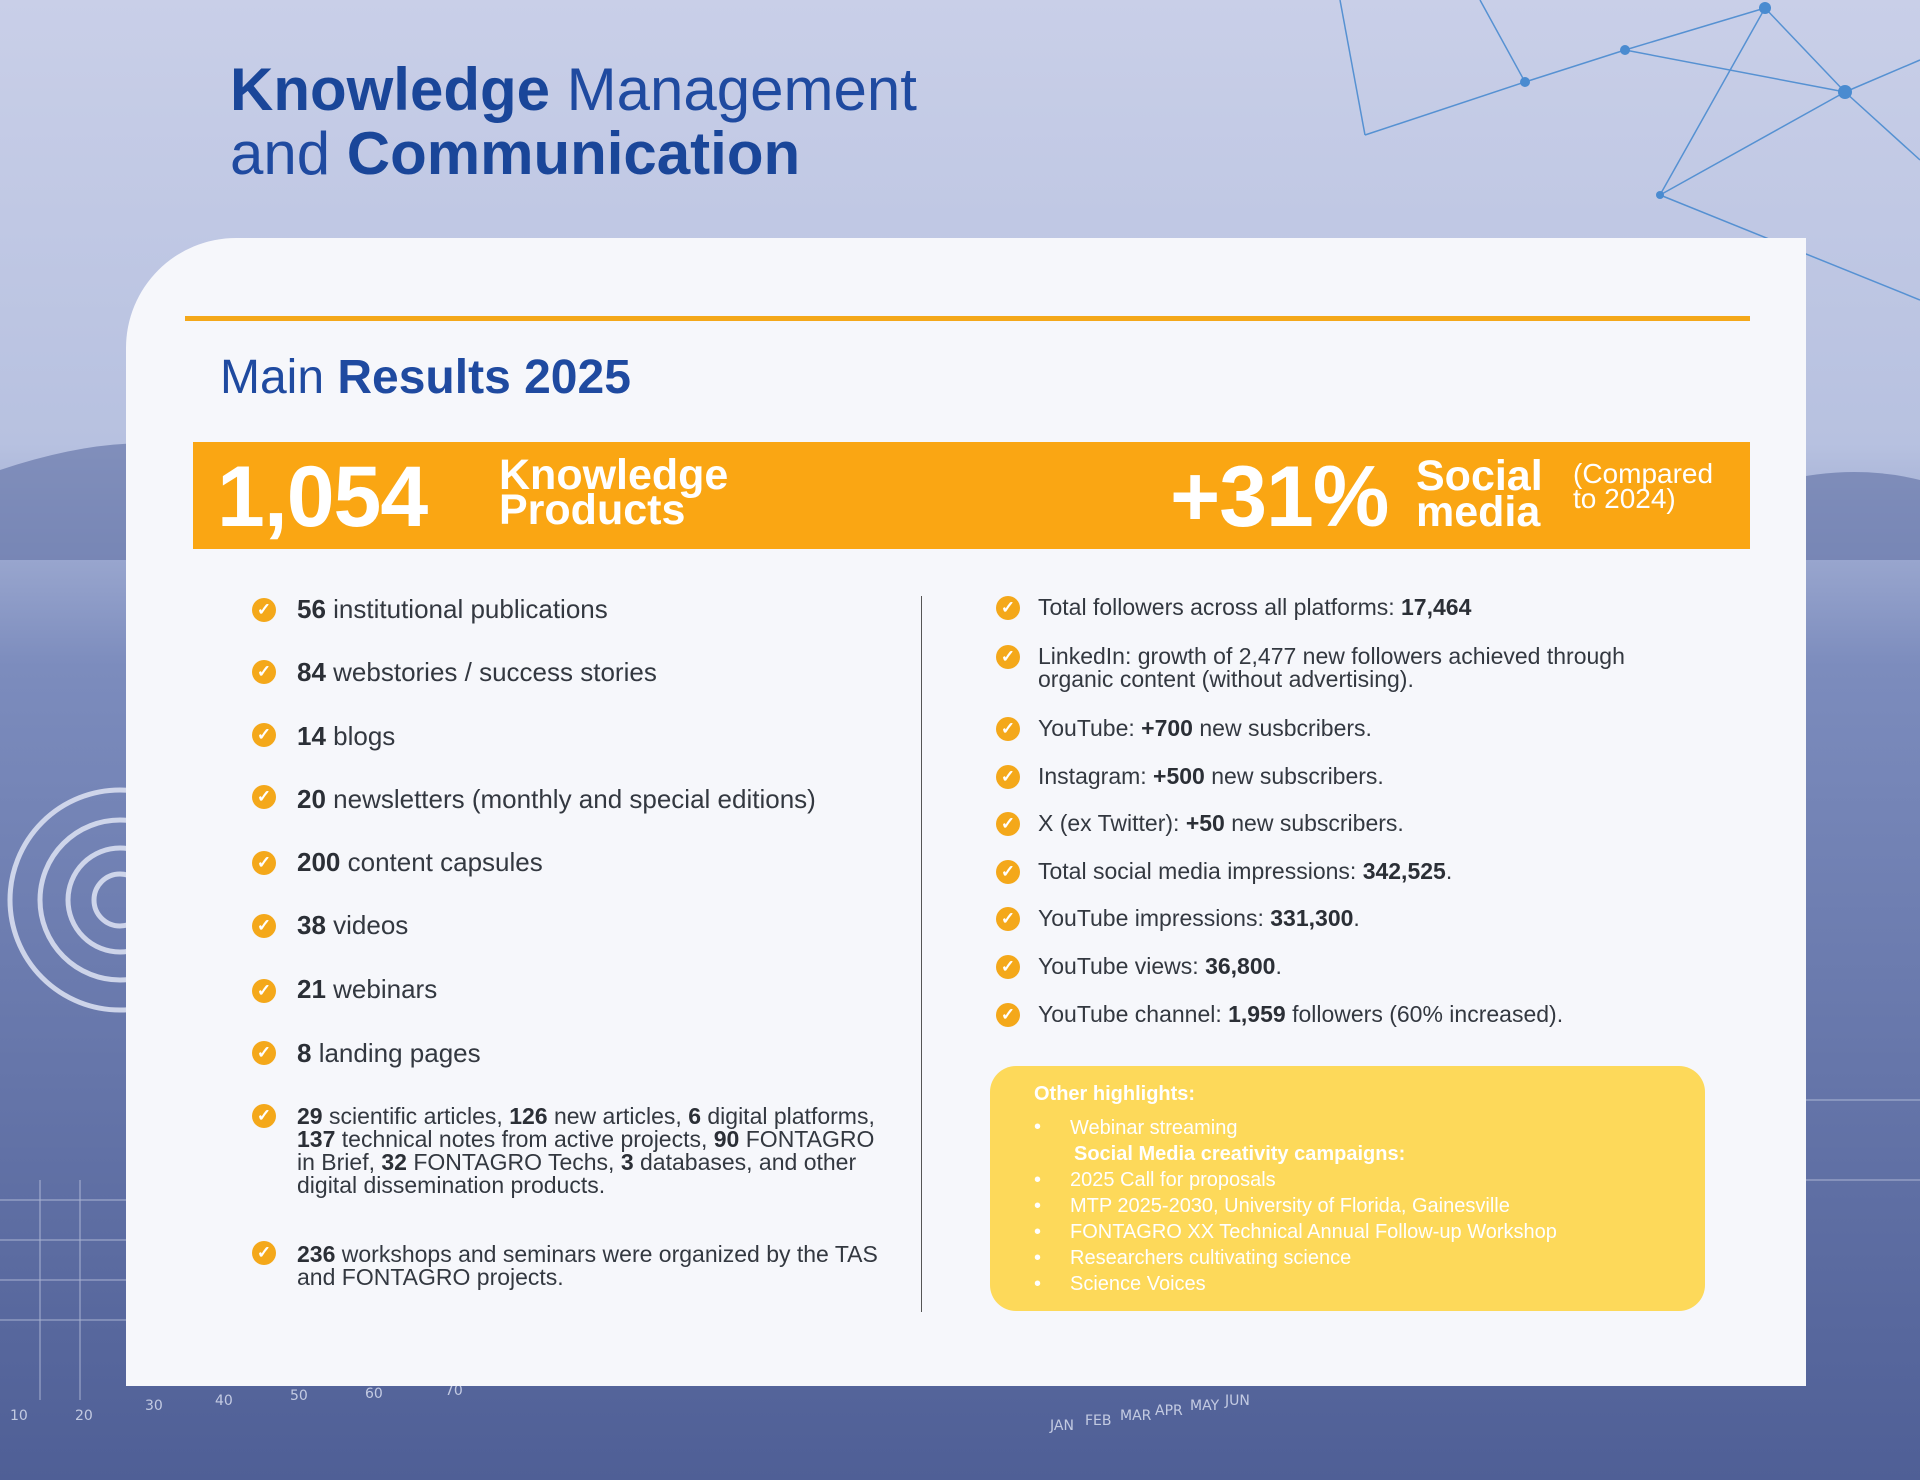  What do you see at coordinates (288, 153) in the screenshot?
I see `title-and: and` at bounding box center [288, 153].